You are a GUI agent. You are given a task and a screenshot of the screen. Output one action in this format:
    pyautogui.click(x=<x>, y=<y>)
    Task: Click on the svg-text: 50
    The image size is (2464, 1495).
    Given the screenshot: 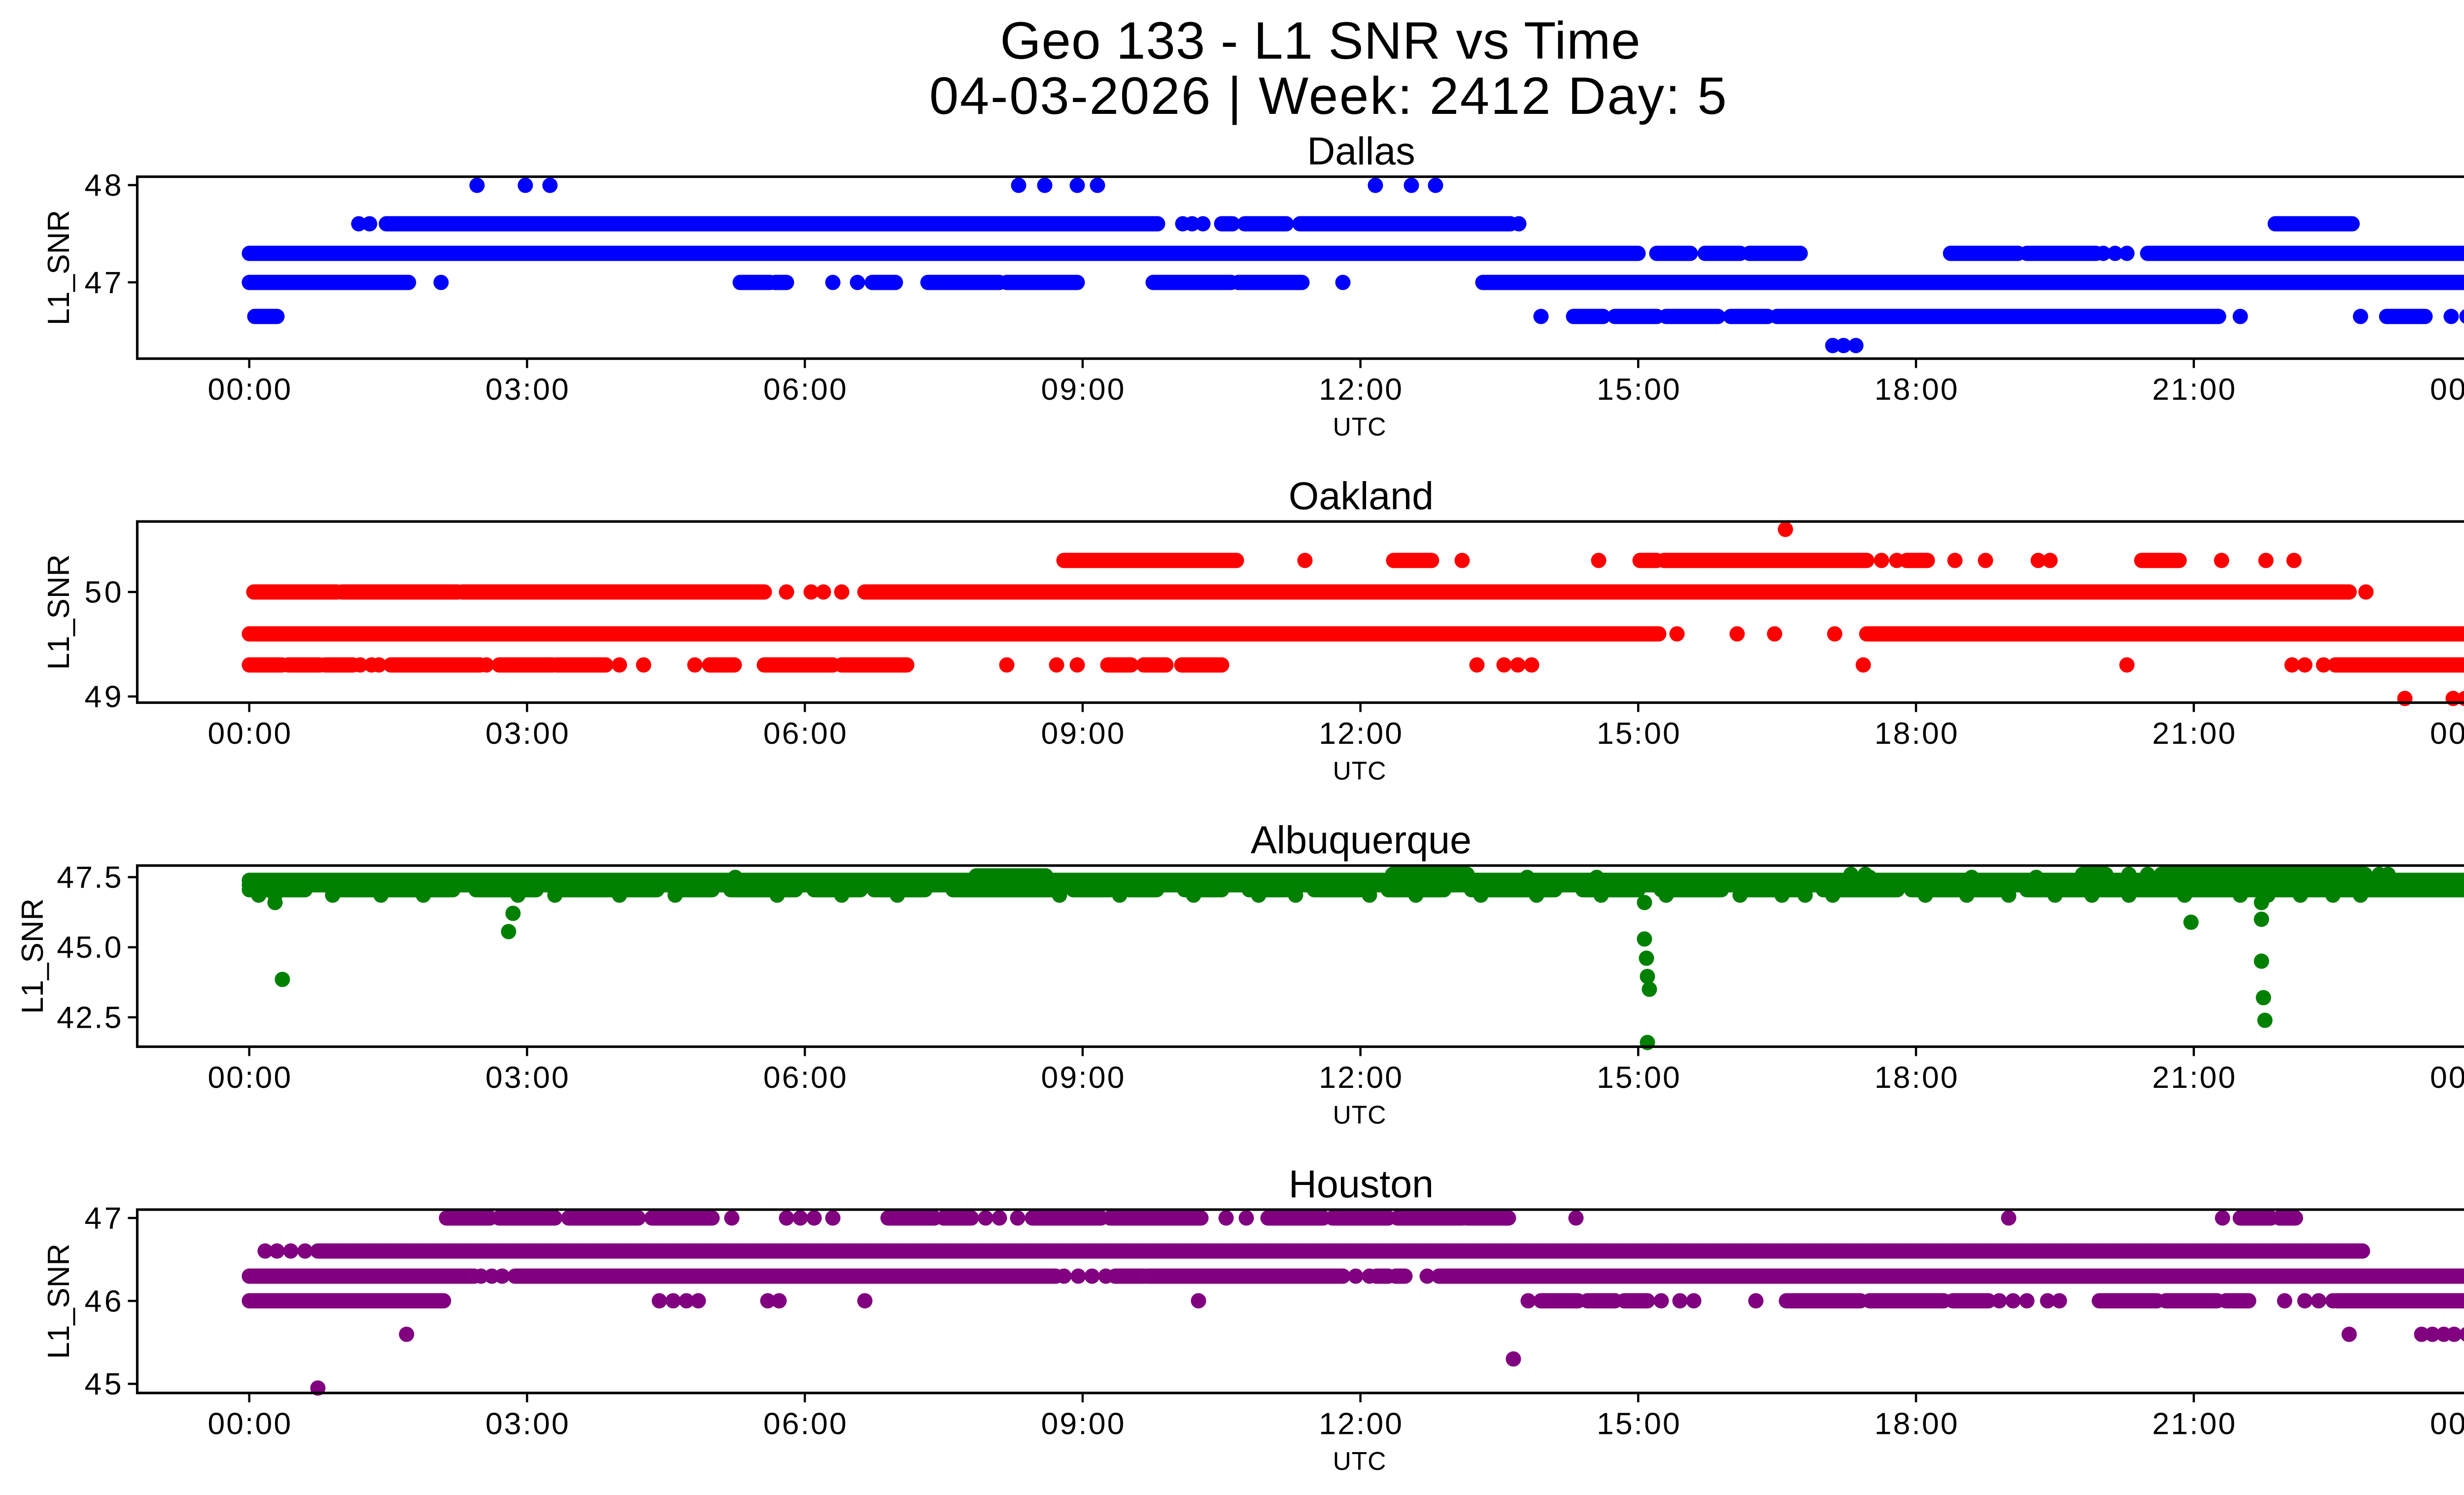 What is the action you would take?
    pyautogui.click(x=104, y=592)
    